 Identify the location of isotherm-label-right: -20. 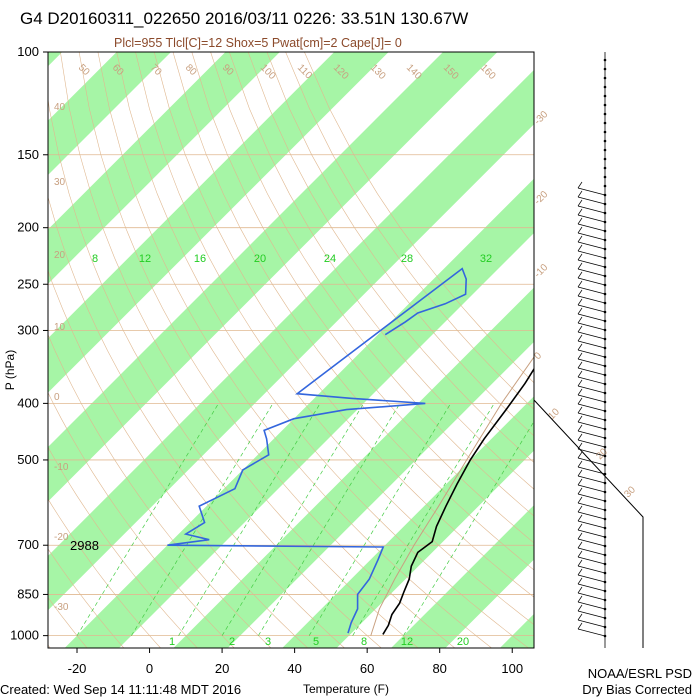
(541, 198).